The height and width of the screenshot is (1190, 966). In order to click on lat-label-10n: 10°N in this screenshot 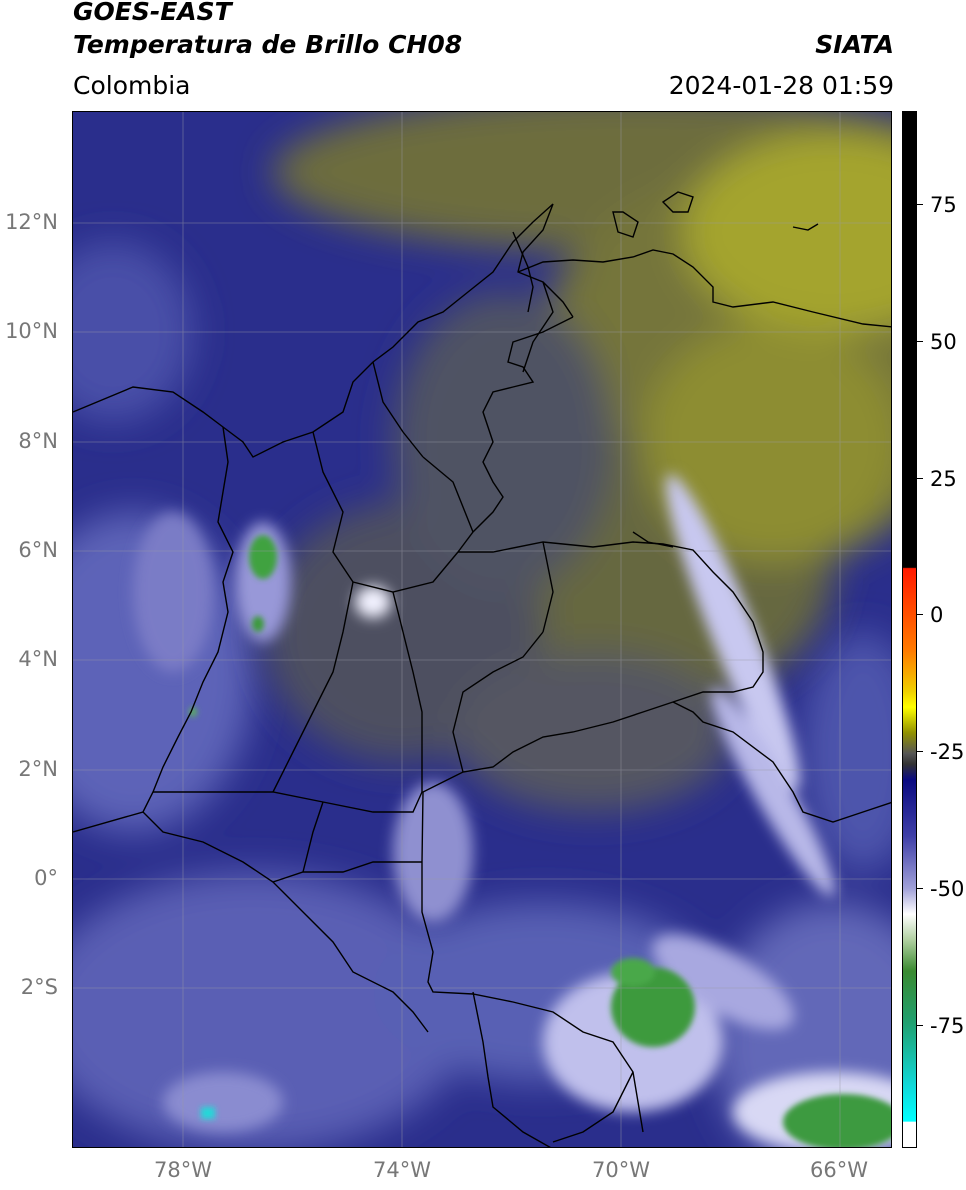, I will do `click(31, 331)`.